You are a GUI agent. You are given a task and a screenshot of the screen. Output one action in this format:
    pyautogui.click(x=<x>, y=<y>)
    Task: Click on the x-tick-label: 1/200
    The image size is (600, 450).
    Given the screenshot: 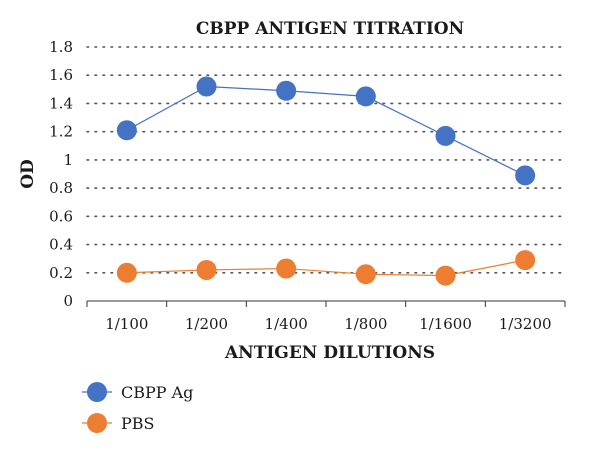 What is the action you would take?
    pyautogui.click(x=206, y=324)
    